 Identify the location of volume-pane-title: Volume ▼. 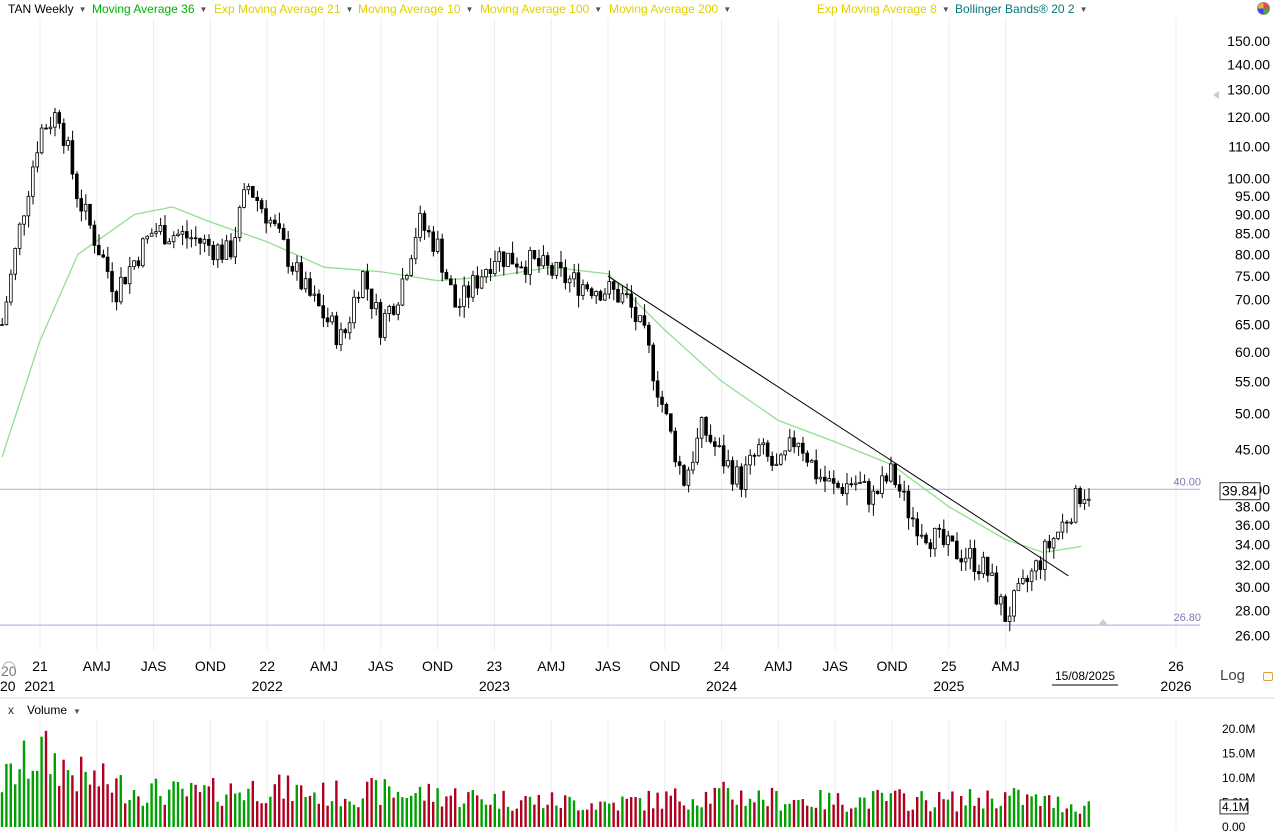
(54, 710).